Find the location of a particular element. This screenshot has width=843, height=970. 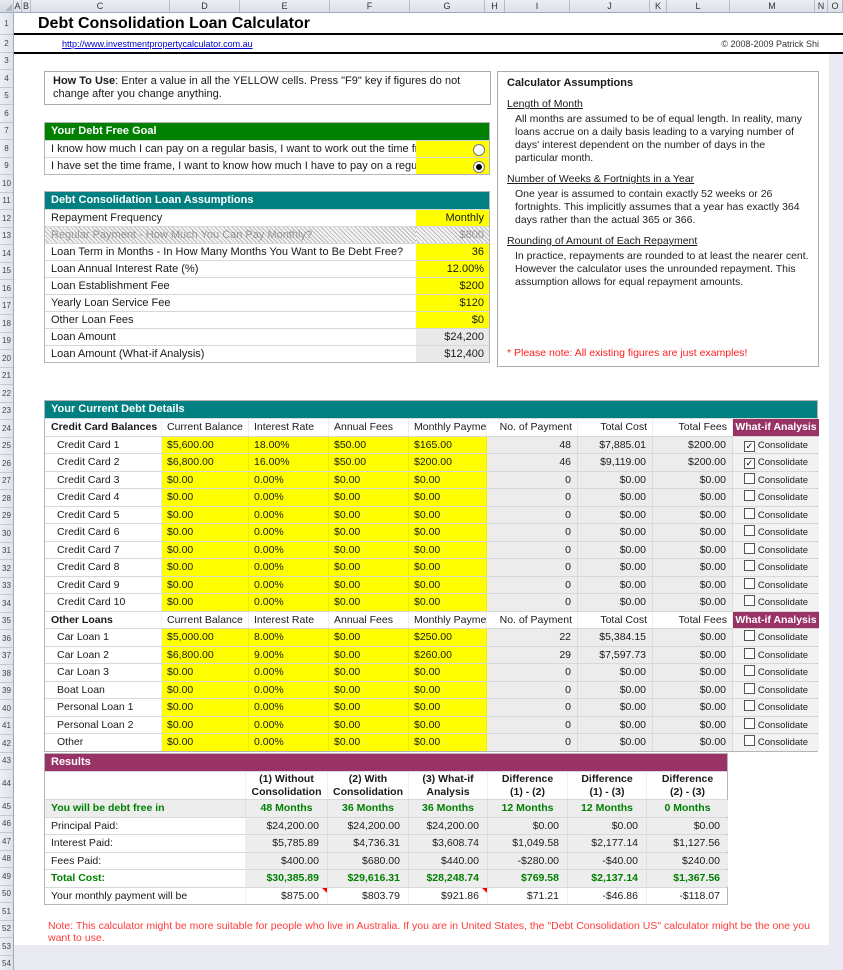

row-header-47: 47 is located at coordinates (6, 842).